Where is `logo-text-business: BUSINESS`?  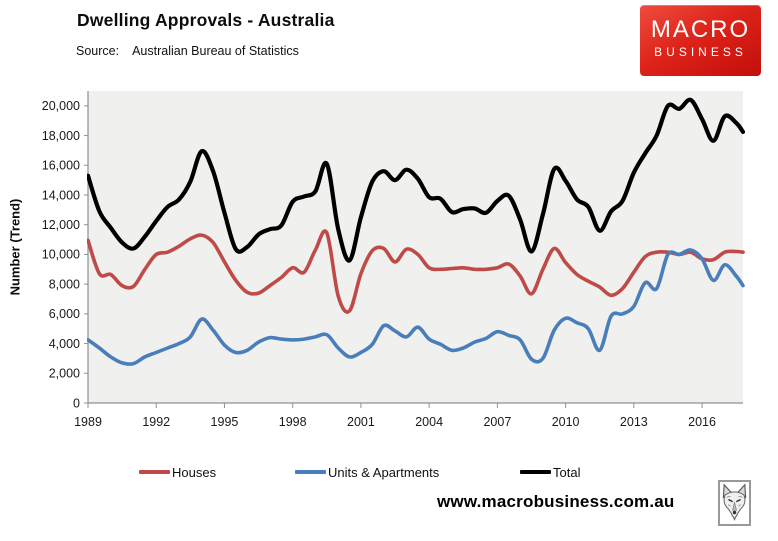
logo-text-business: BUSINESS is located at coordinates (700, 52).